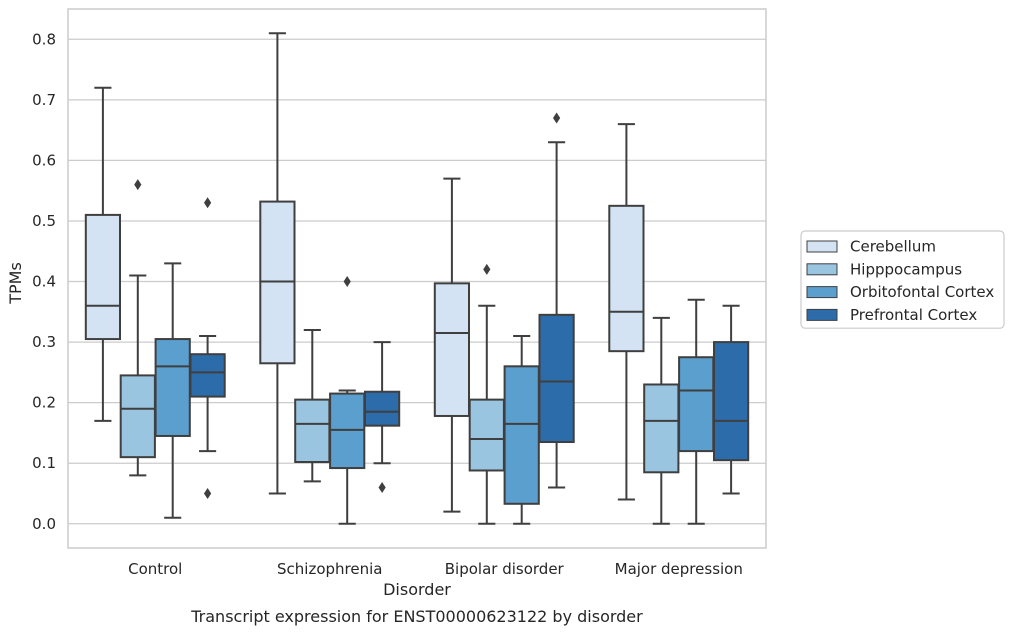  I want to click on x-tick-label: Bipolar disorder, so click(505, 569).